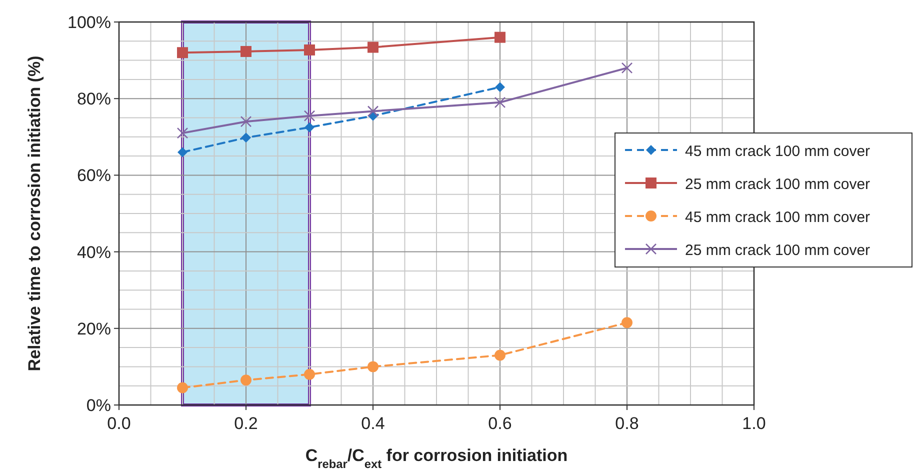  I want to click on x-tick-label: 1.0, so click(754, 423).